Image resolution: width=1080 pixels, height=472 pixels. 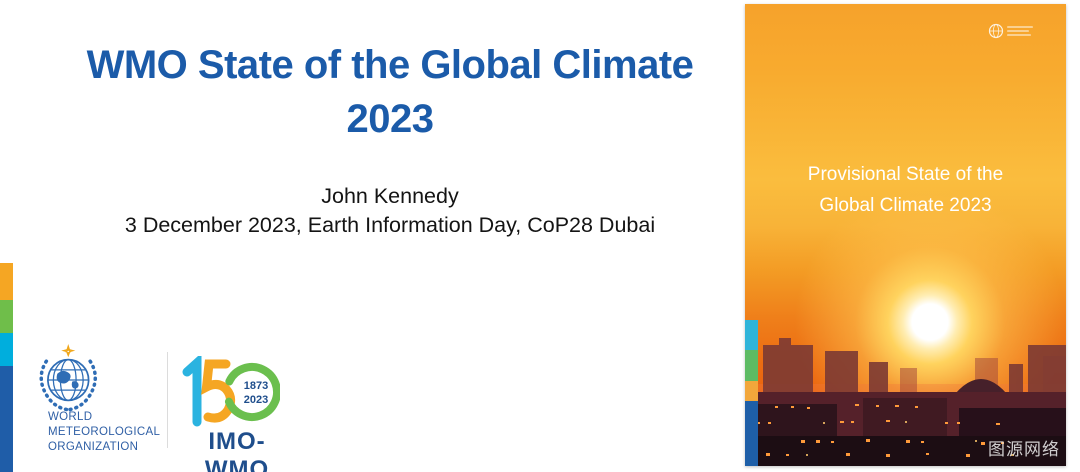 I want to click on left-stripe-orange, so click(x=6, y=281).